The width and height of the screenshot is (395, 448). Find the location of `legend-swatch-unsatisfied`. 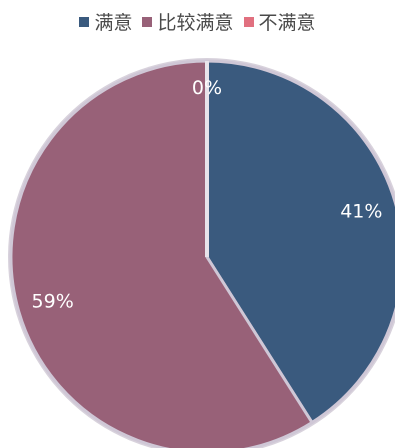

legend-swatch-unsatisfied is located at coordinates (248, 21).